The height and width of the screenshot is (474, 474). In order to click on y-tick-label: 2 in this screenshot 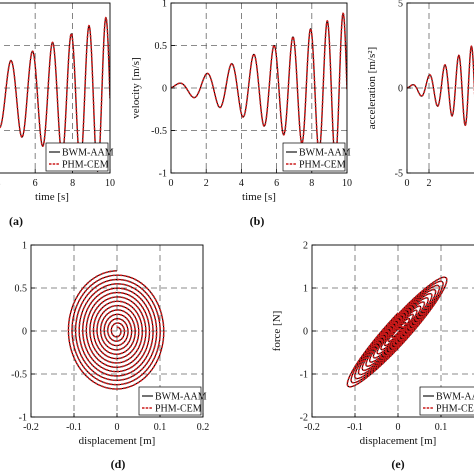, I will do `click(305, 246)`.